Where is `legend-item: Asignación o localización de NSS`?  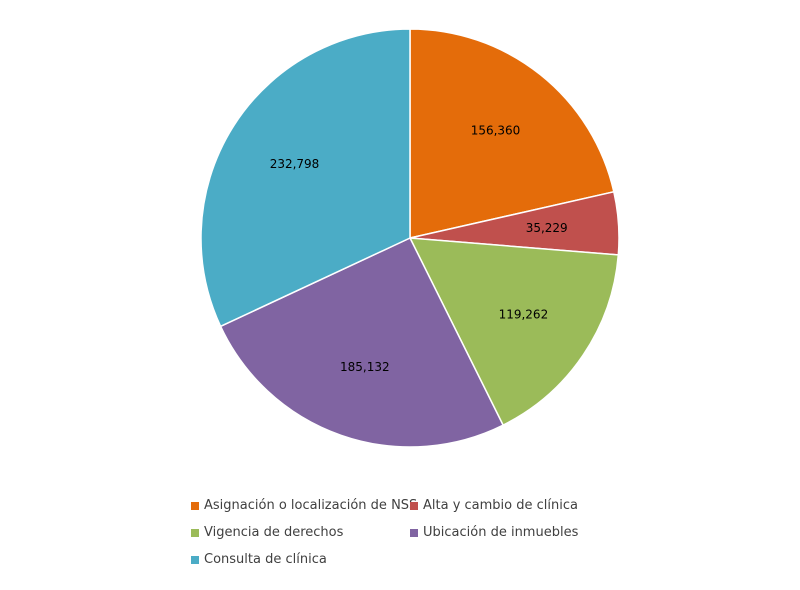 legend-item: Asignación o localización de NSS is located at coordinates (304, 506).